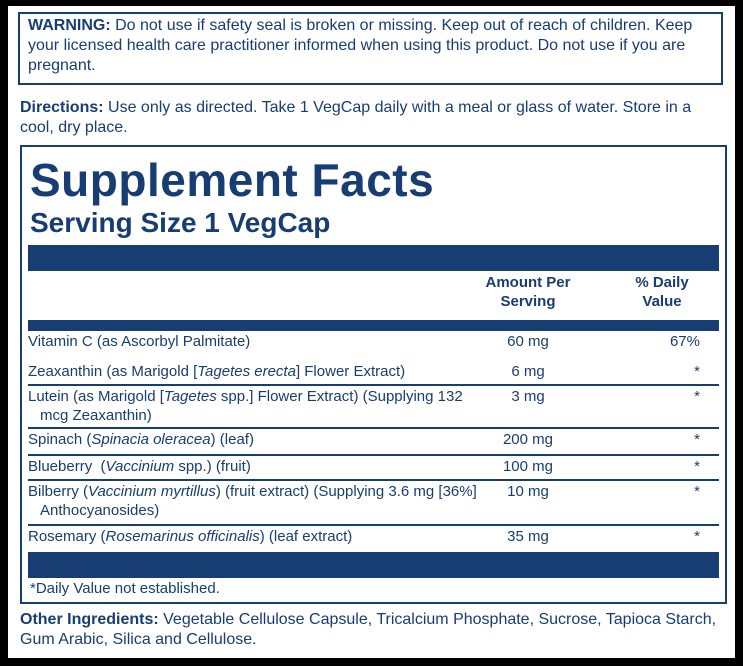 This screenshot has width=743, height=666. I want to click on name-part: Spinach (, so click(60, 439).